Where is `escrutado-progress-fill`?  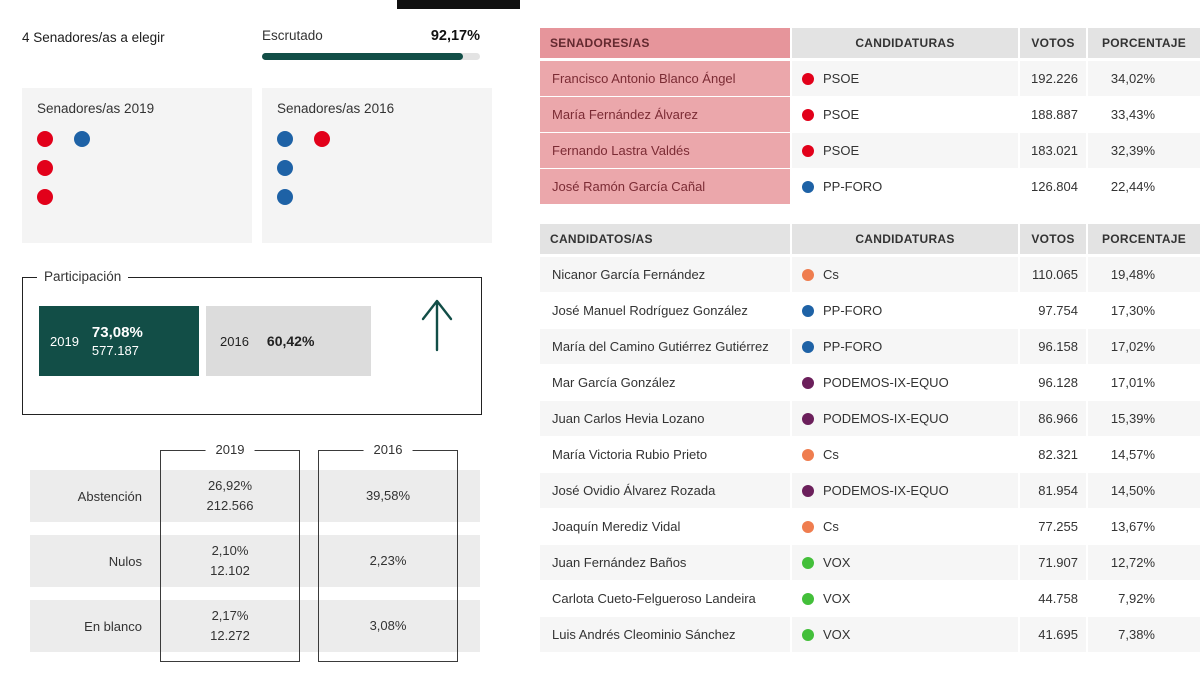
escrutado-progress-fill is located at coordinates (362, 56).